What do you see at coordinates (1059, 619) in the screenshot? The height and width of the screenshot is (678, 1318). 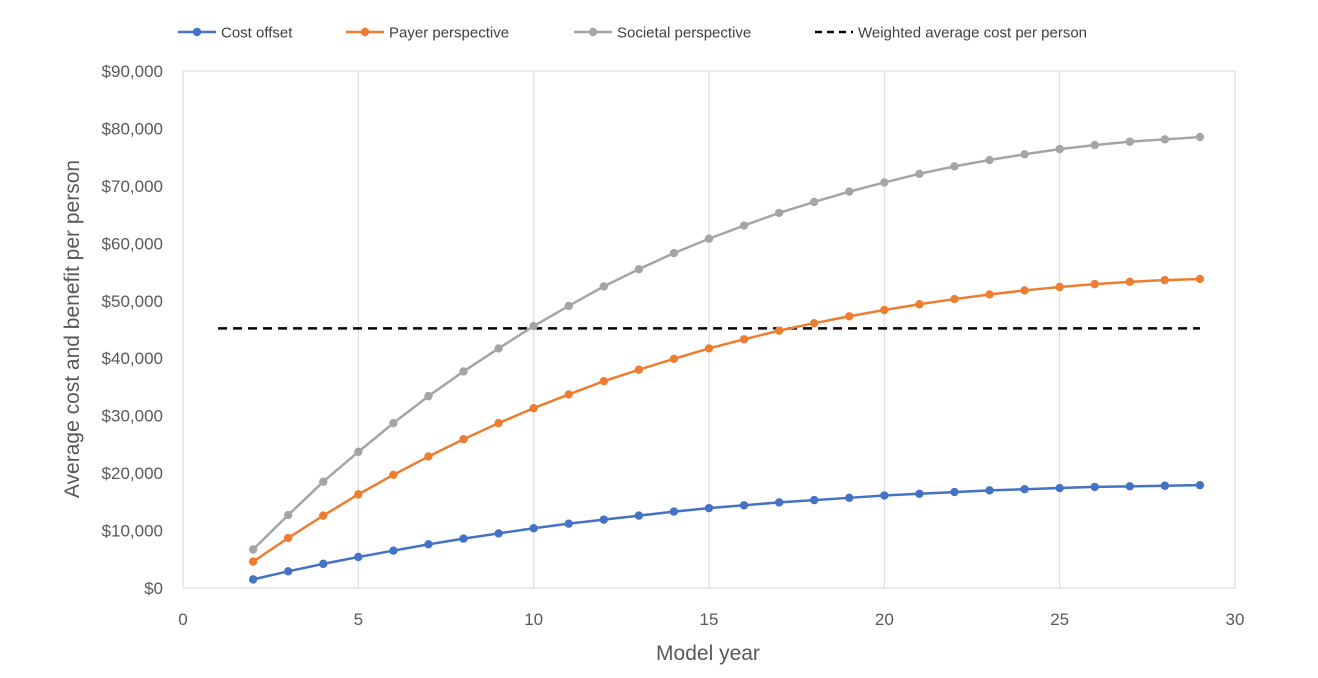 I see `x-tick-label: 25` at bounding box center [1059, 619].